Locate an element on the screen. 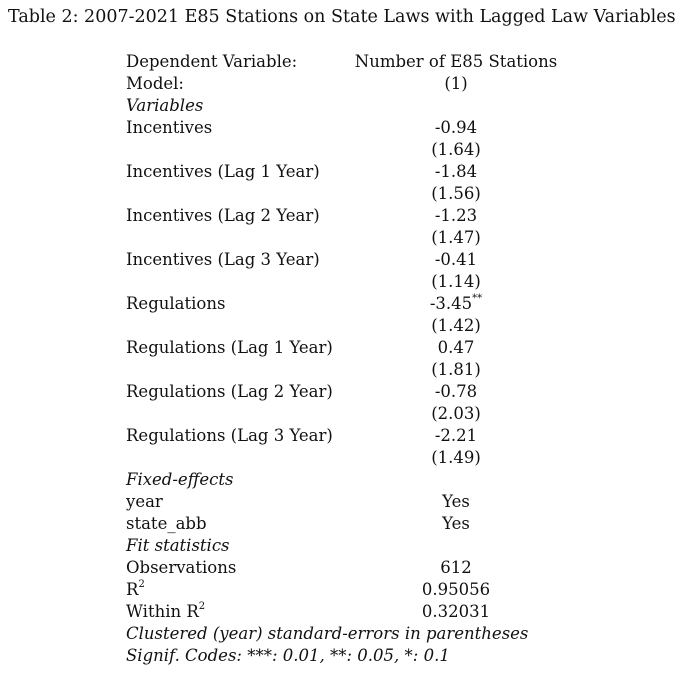  variable-name: Incentives (Lag 1 Year) is located at coordinates (223, 171).